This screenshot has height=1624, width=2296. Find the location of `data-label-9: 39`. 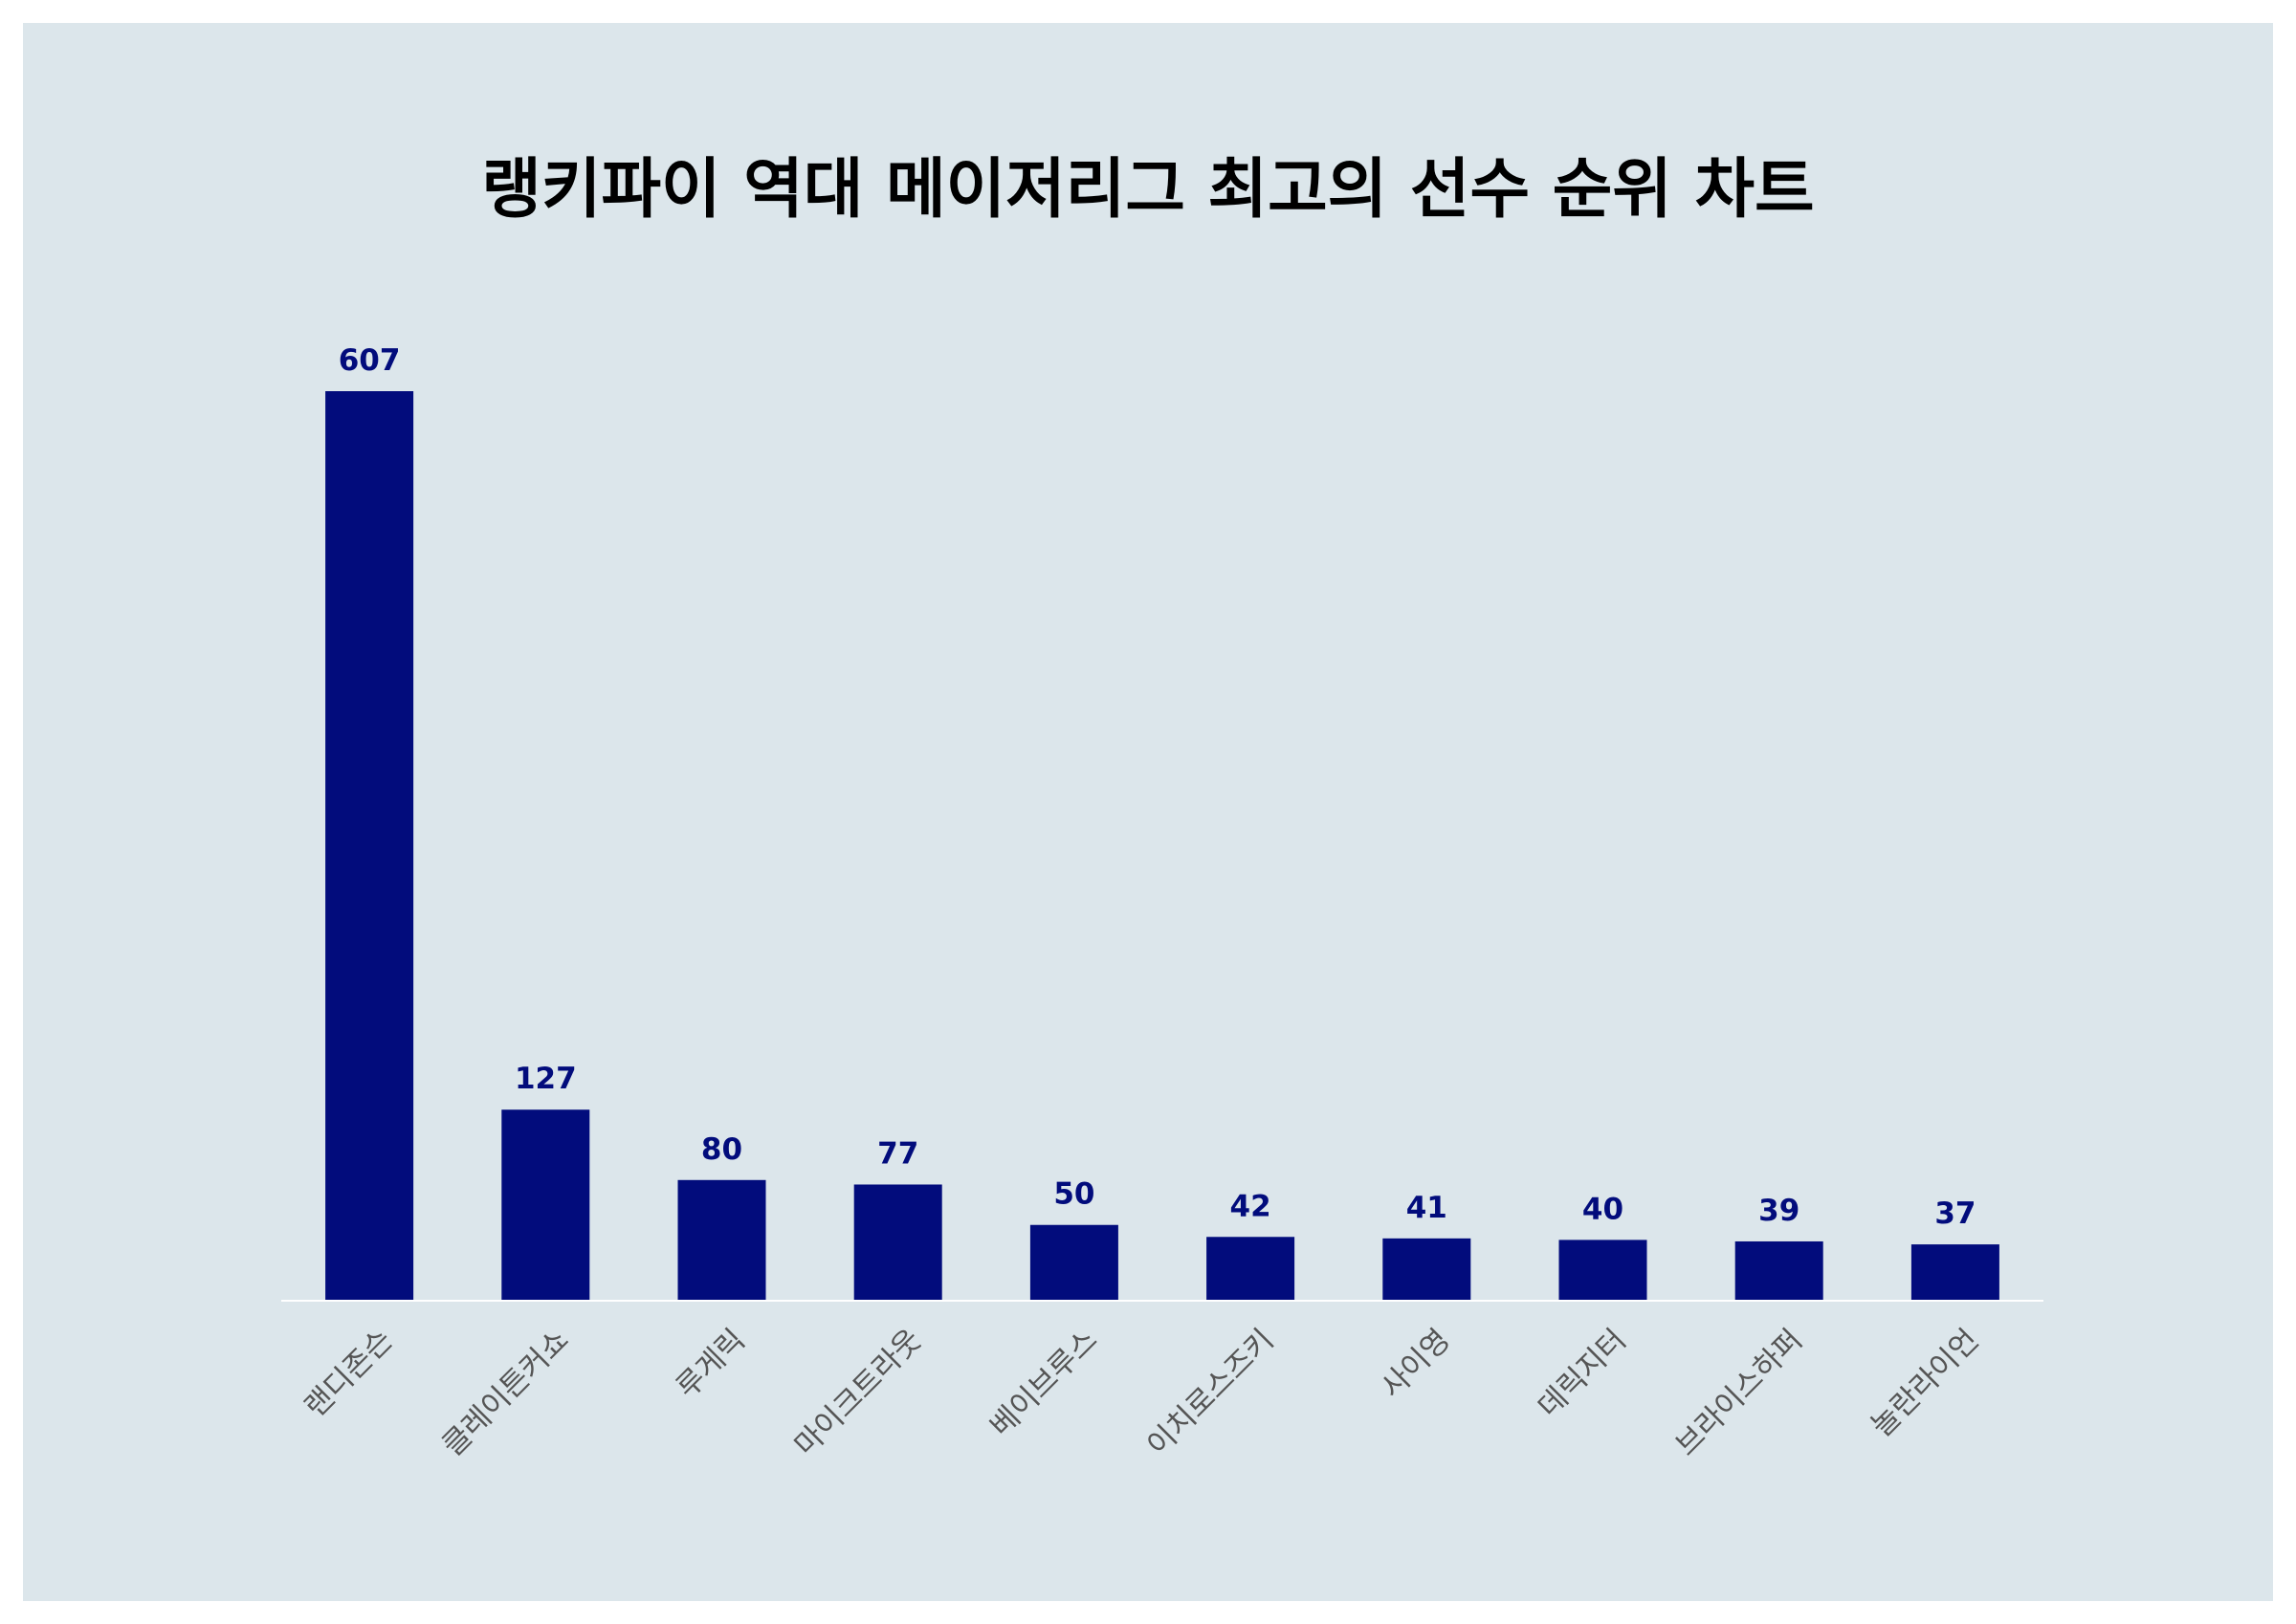

data-label-9: 39 is located at coordinates (1778, 1211).